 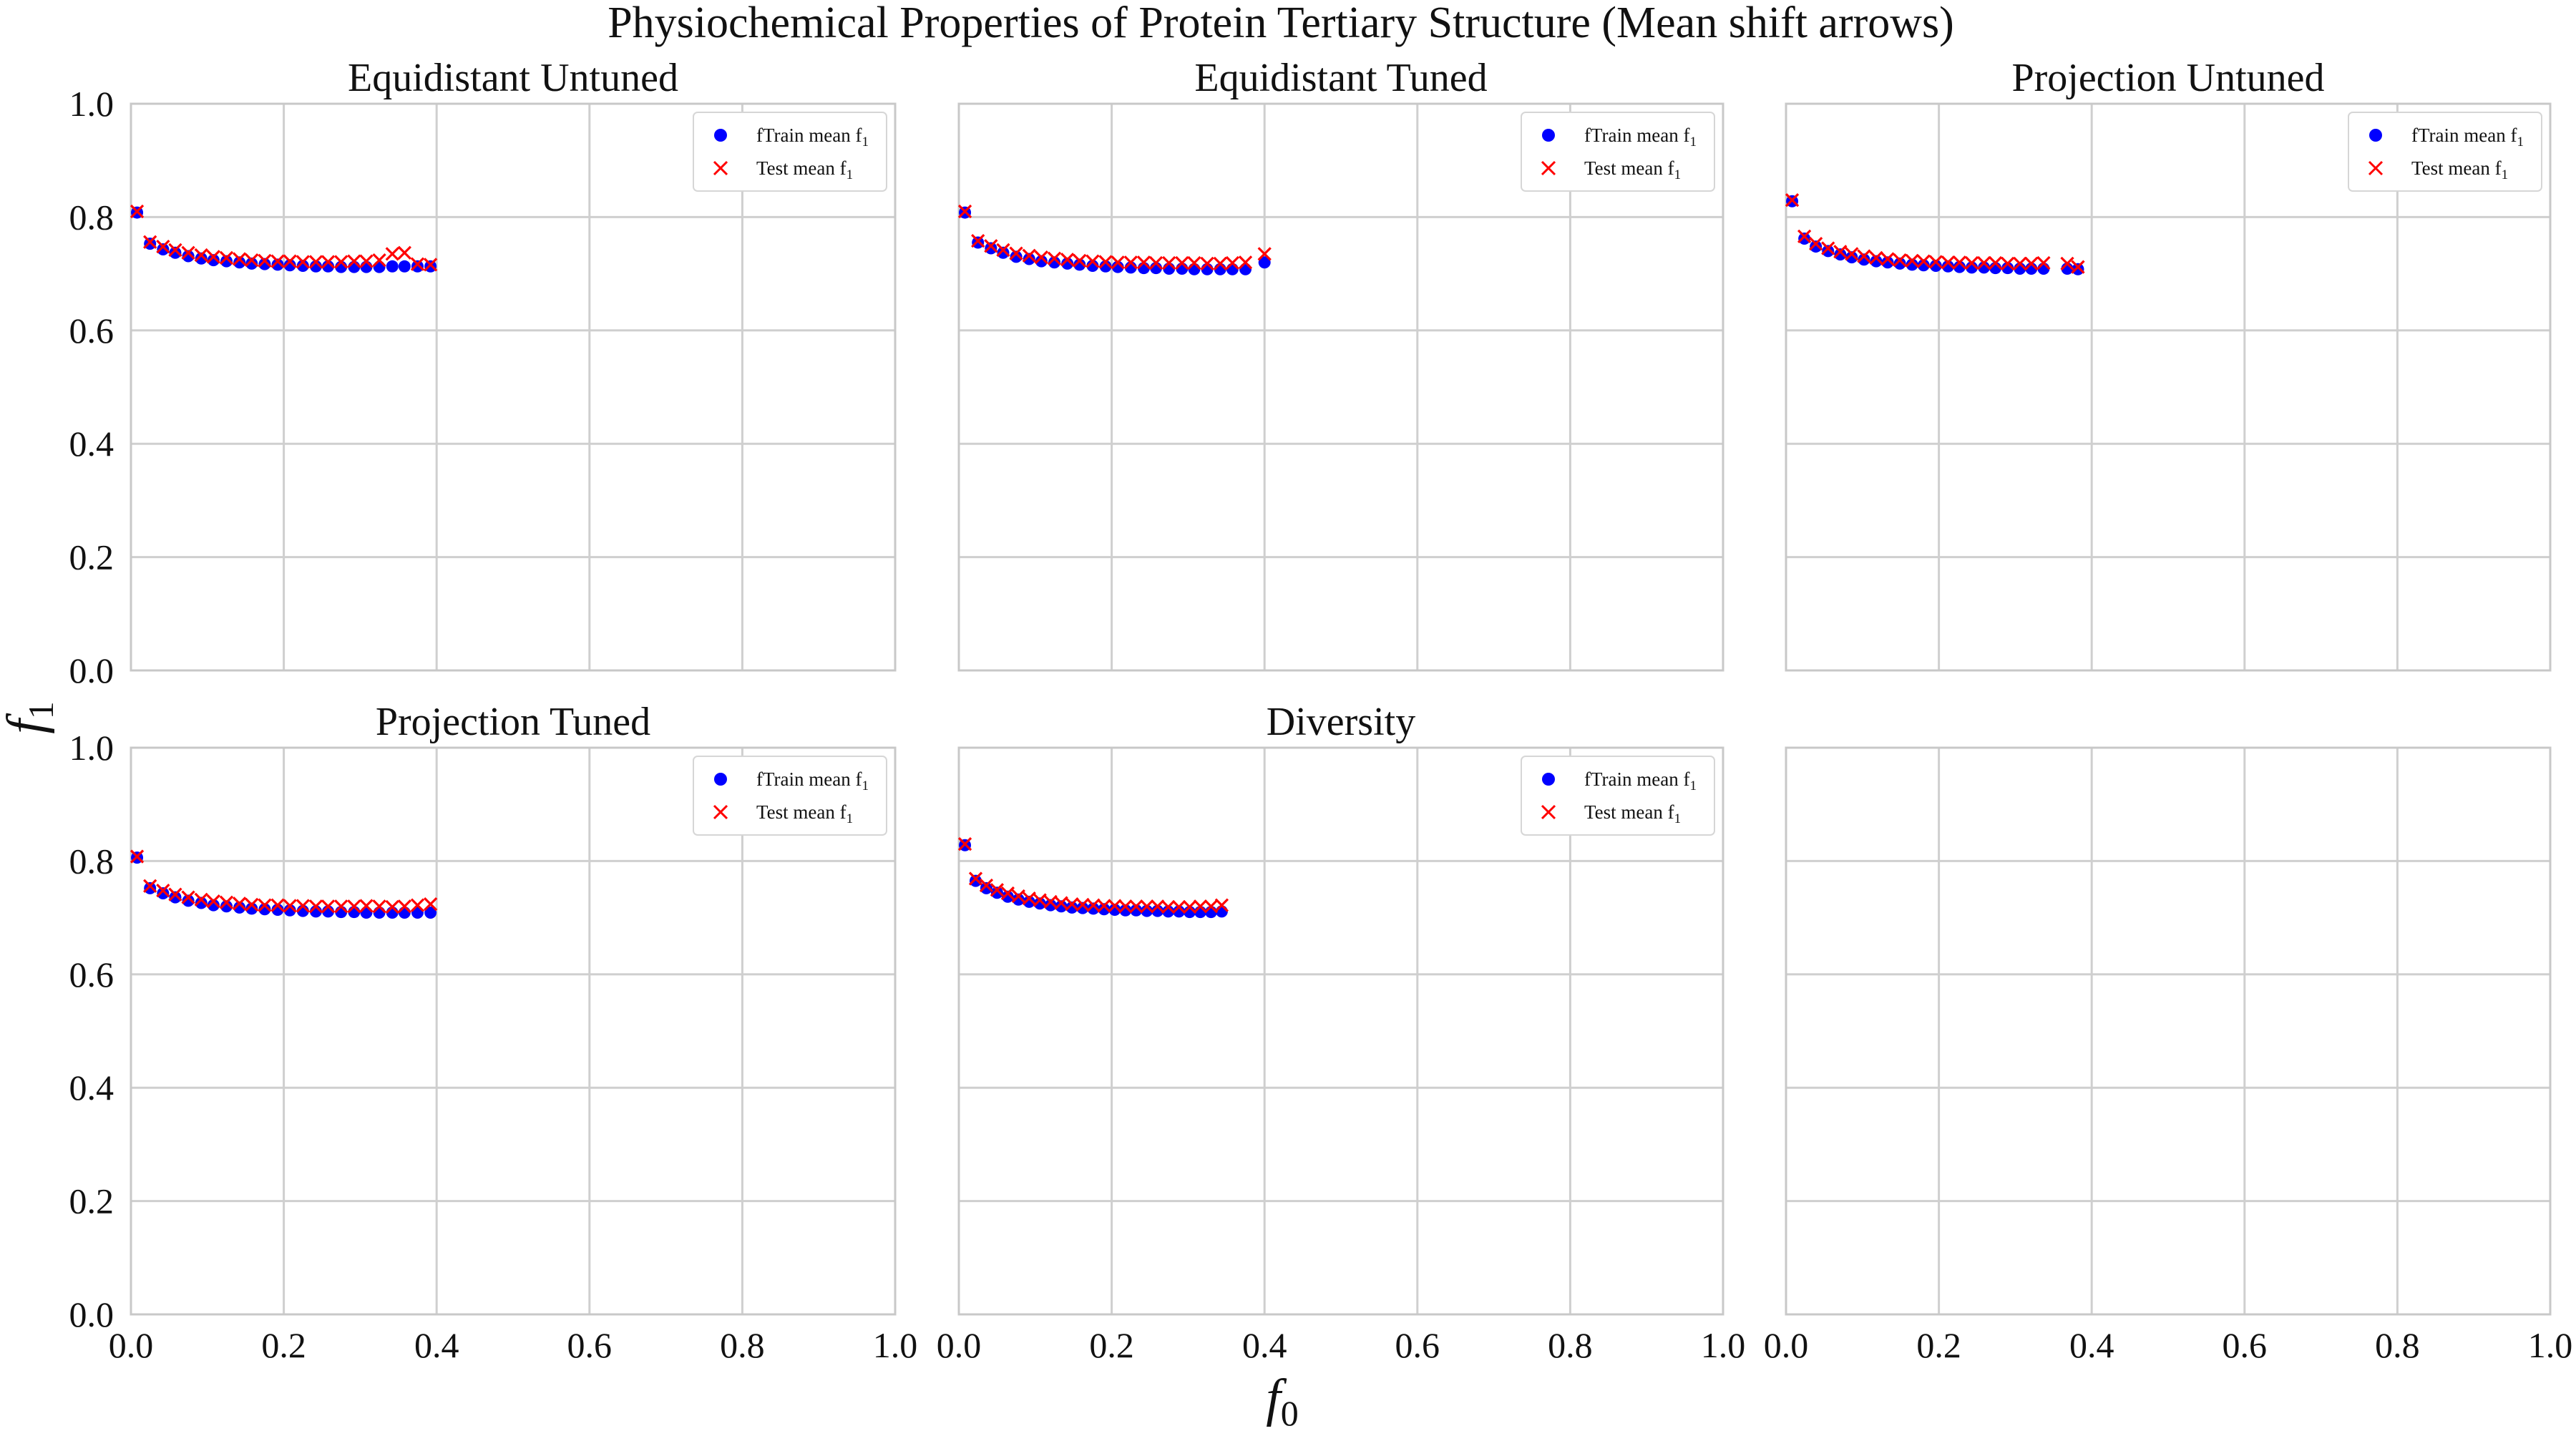 What do you see at coordinates (91, 331) in the screenshot?
I see `y-tick-label: 0.6` at bounding box center [91, 331].